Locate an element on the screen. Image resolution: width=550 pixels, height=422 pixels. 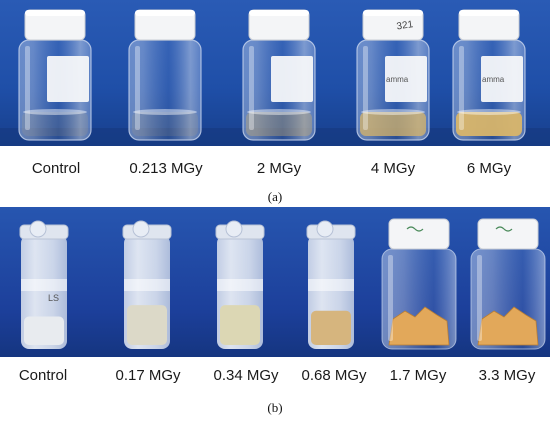
dose-label: 2 MGy is located at coordinates (279, 168).